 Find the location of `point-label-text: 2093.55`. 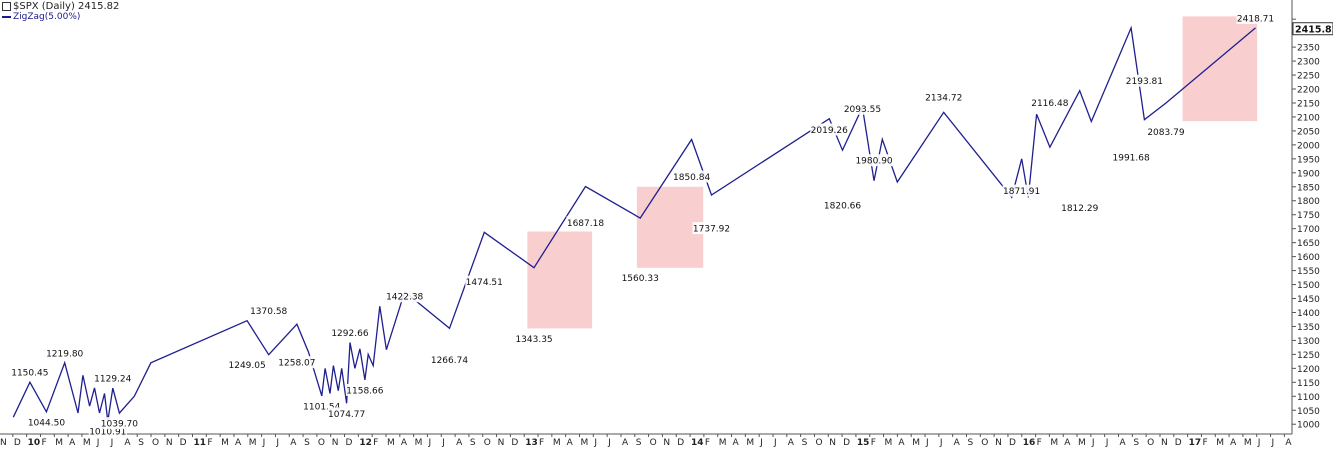

point-label-text: 2093.55 is located at coordinates (862, 110).